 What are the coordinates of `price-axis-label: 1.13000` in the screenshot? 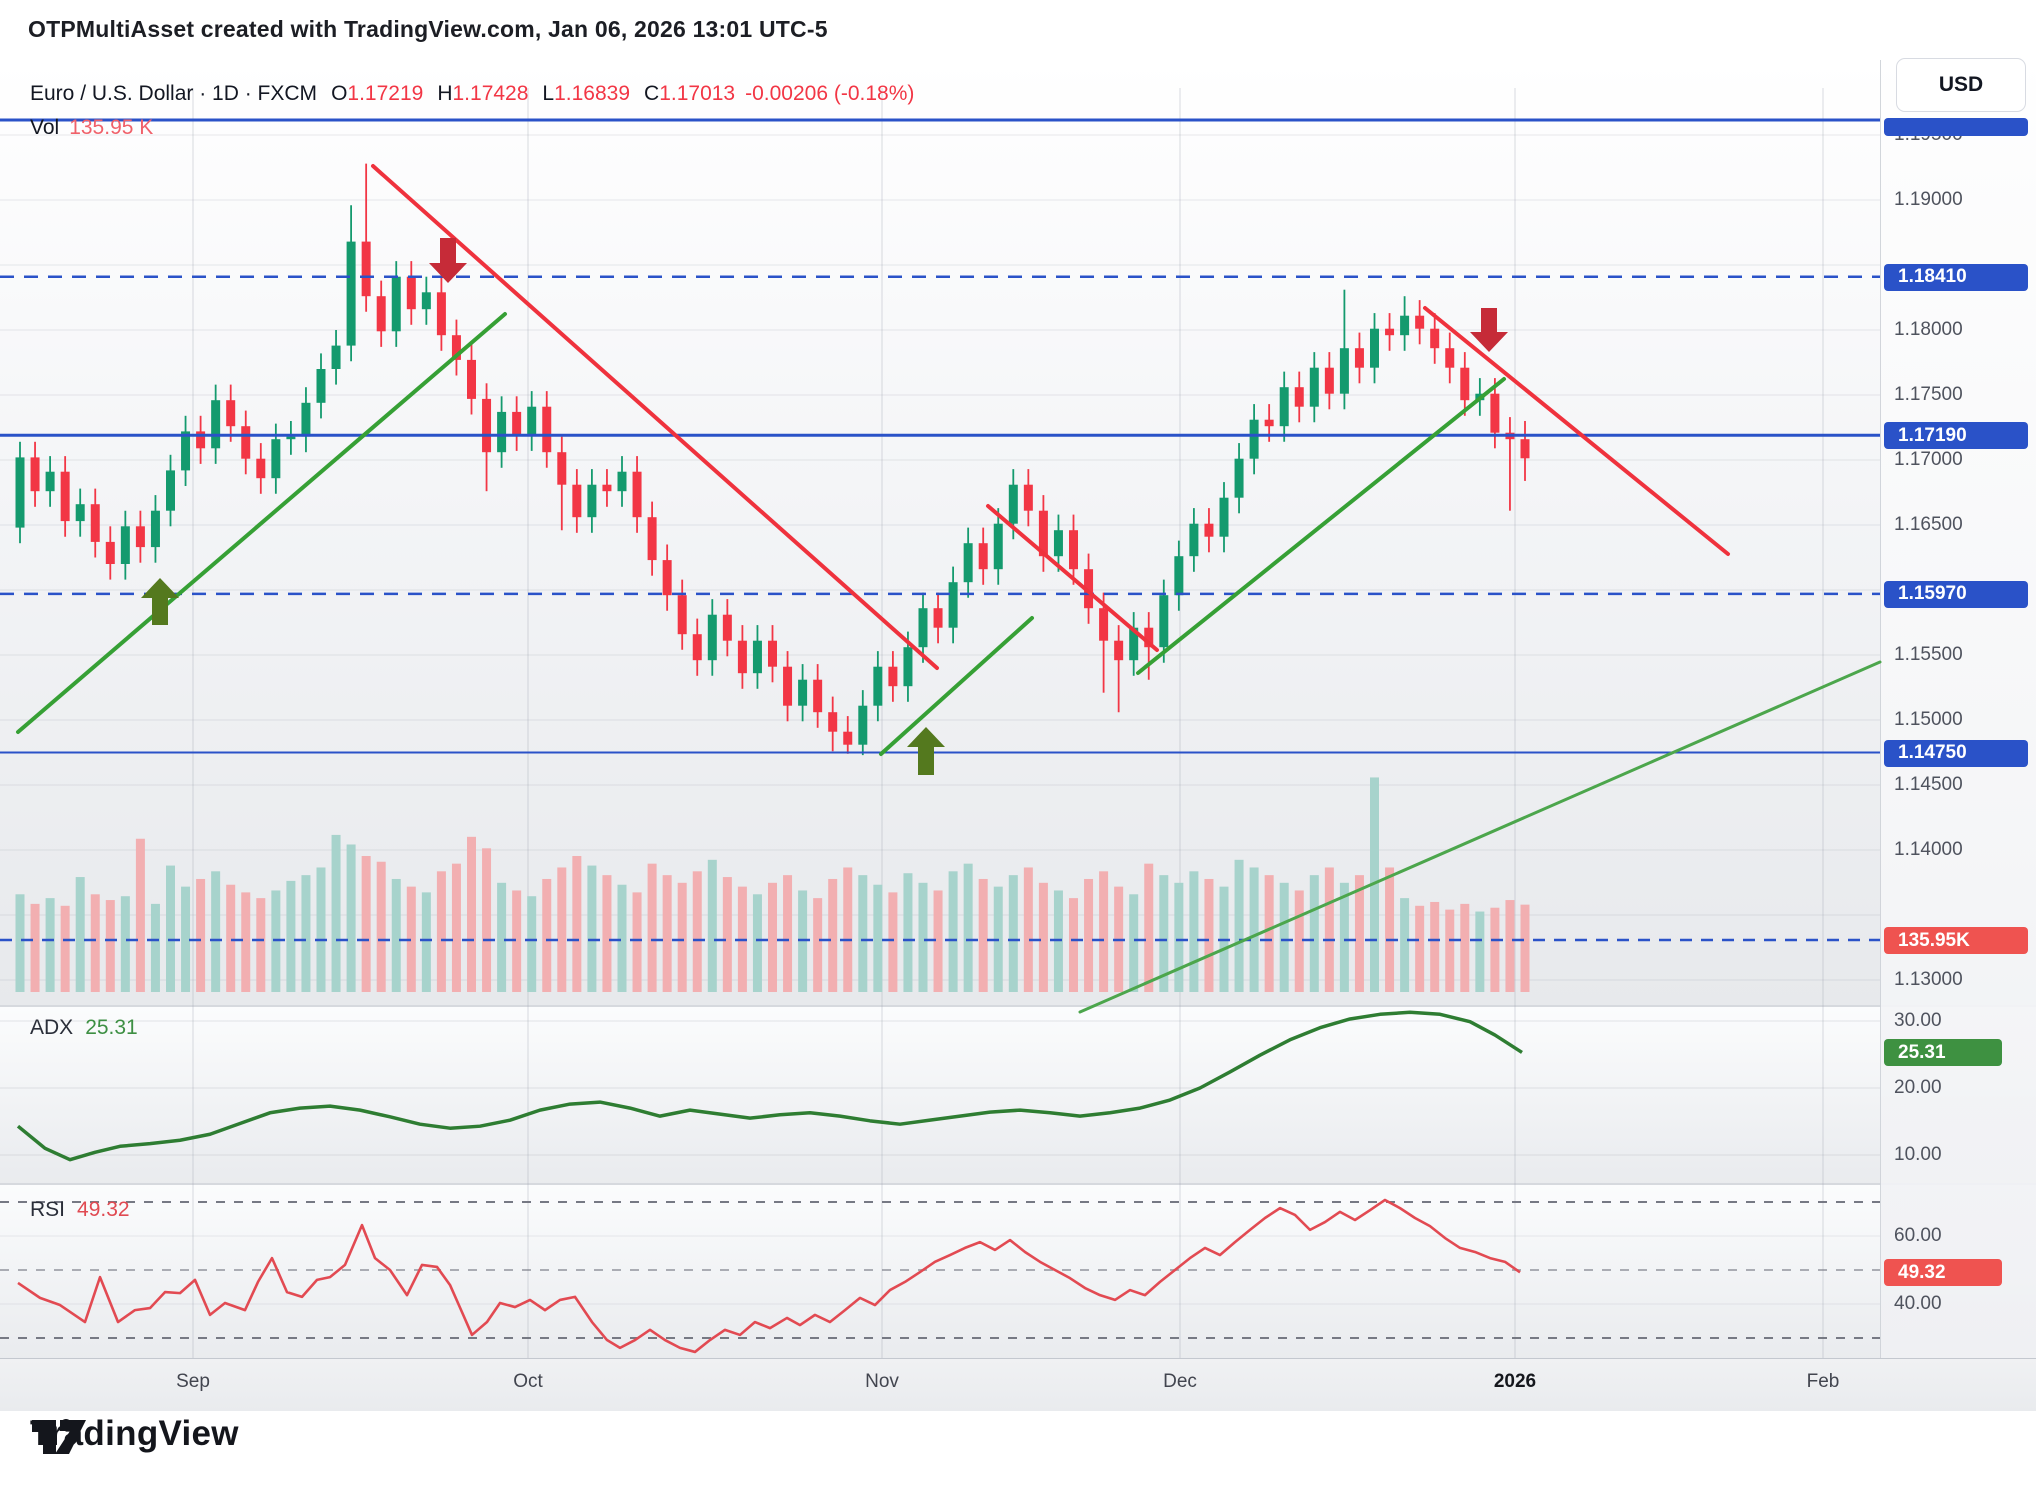 It's located at (1928, 979).